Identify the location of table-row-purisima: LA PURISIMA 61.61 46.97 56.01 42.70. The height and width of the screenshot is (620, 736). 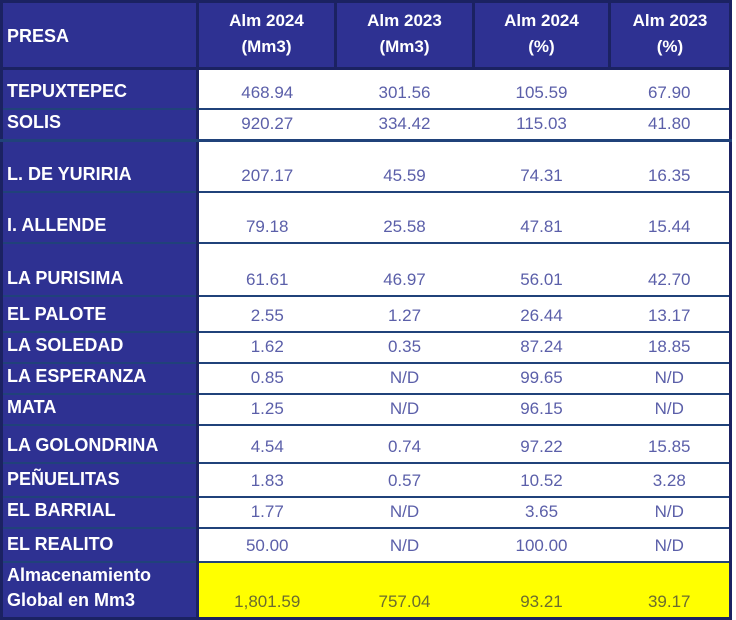
(366, 270).